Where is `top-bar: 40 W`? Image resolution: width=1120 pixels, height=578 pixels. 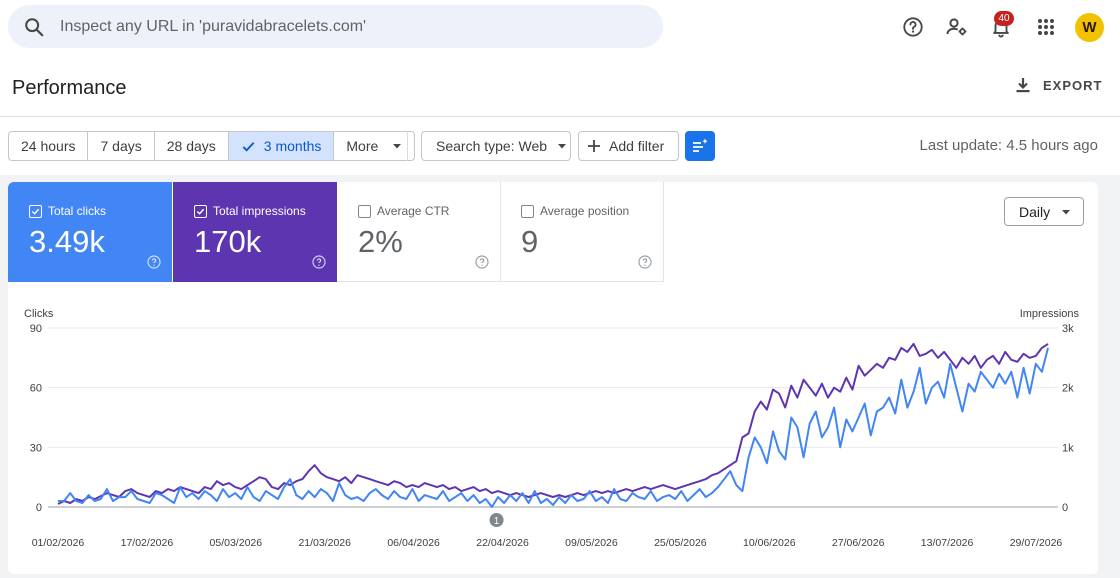
top-bar: 40 W is located at coordinates (560, 28).